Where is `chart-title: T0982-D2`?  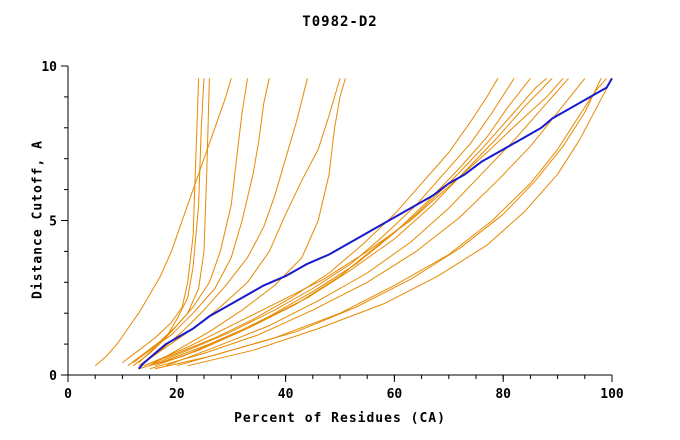 chart-title: T0982-D2 is located at coordinates (340, 22).